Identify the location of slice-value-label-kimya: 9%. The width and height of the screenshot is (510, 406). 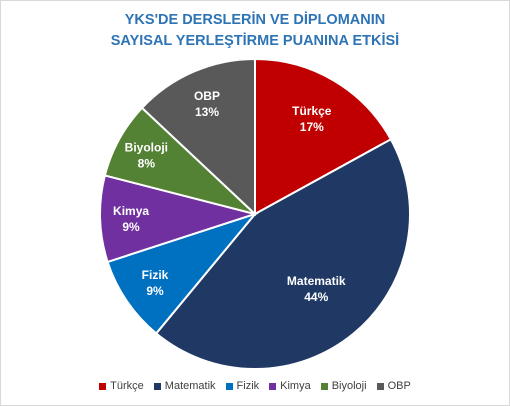
(131, 227).